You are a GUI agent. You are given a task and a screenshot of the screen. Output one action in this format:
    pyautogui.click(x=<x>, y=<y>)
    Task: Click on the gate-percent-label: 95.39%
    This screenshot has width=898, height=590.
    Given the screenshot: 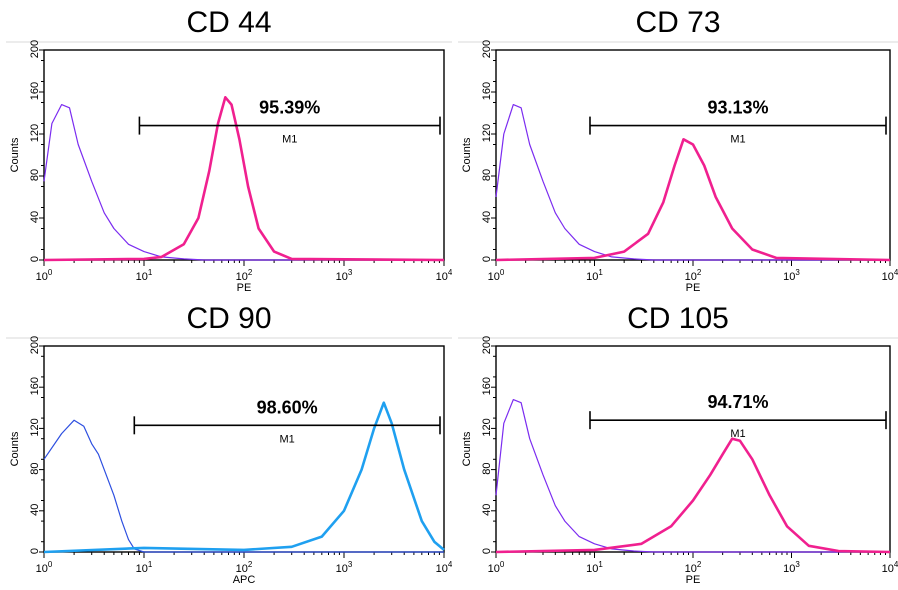 What is the action you would take?
    pyautogui.click(x=289, y=108)
    